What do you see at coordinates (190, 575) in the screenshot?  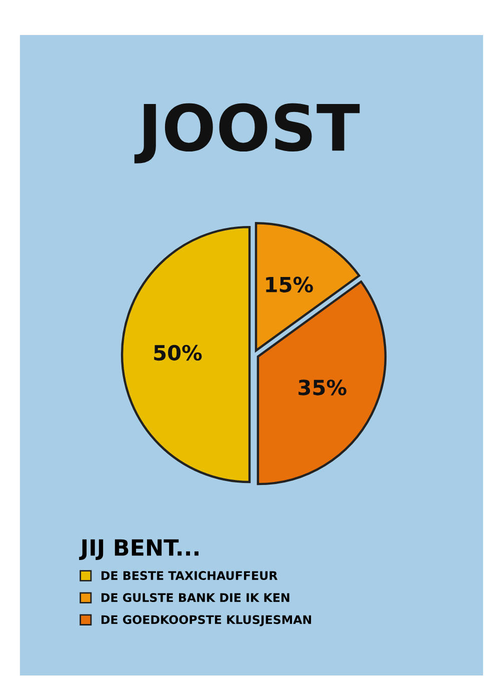 I see `legend-label: DE BESTE TAXICHAUFFEUR` at bounding box center [190, 575].